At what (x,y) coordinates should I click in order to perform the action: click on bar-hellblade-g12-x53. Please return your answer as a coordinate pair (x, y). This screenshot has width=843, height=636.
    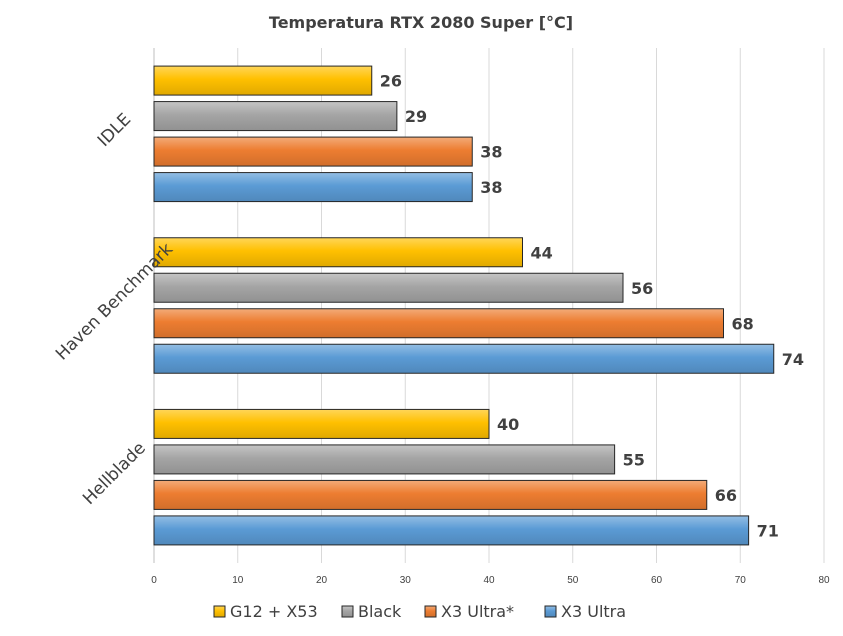
    Looking at the image, I should click on (321, 423).